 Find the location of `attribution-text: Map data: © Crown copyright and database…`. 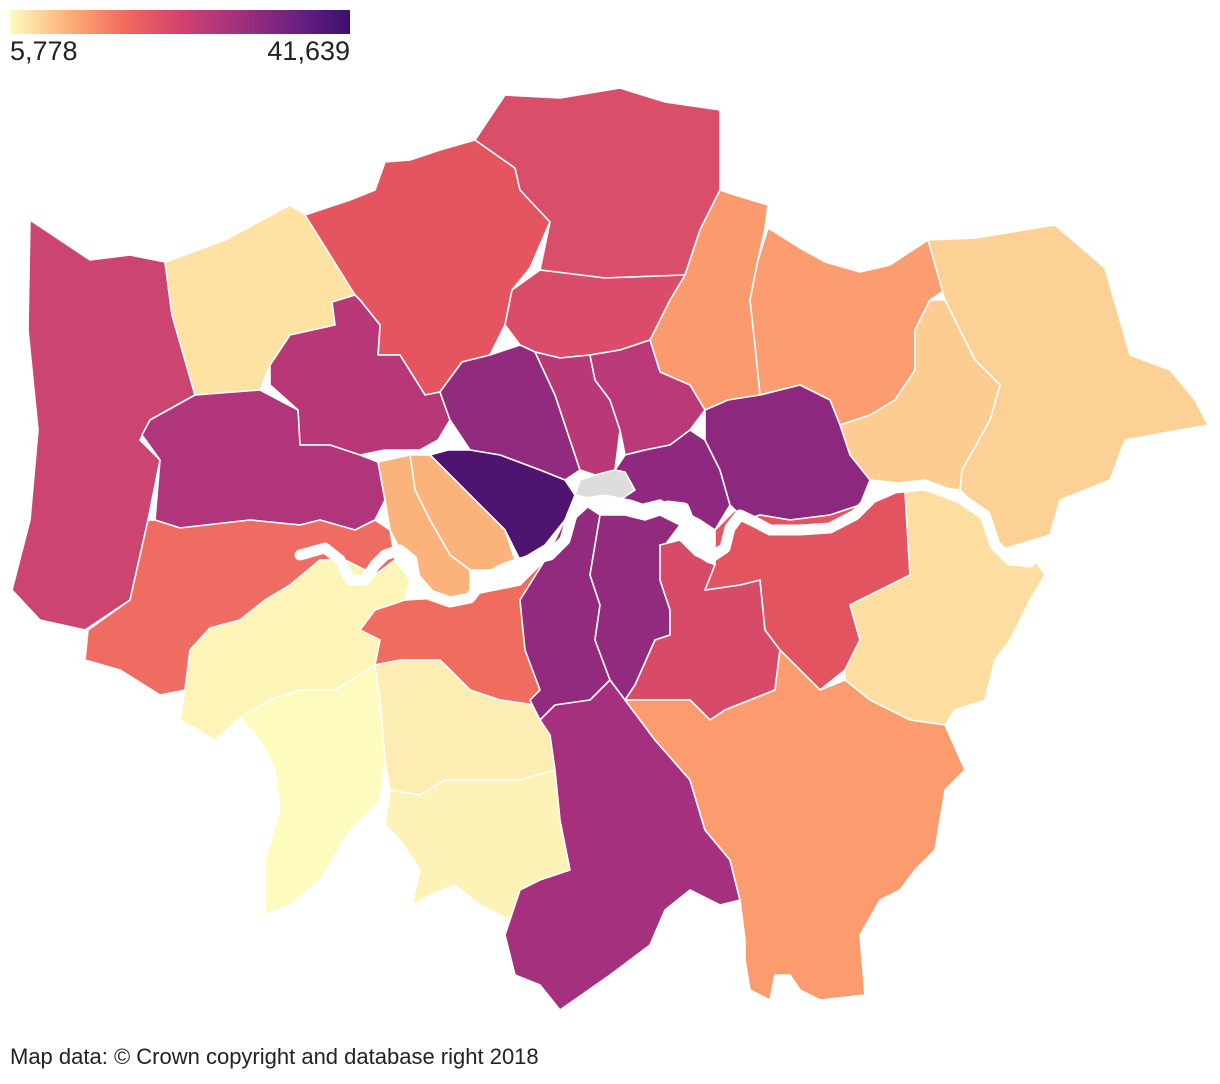

attribution-text: Map data: © Crown copyright and database… is located at coordinates (274, 1056).